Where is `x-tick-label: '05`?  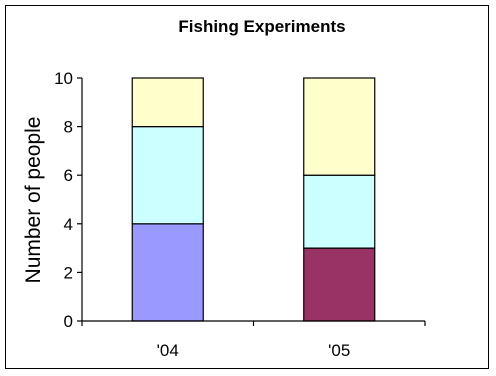 x-tick-label: '05 is located at coordinates (339, 350).